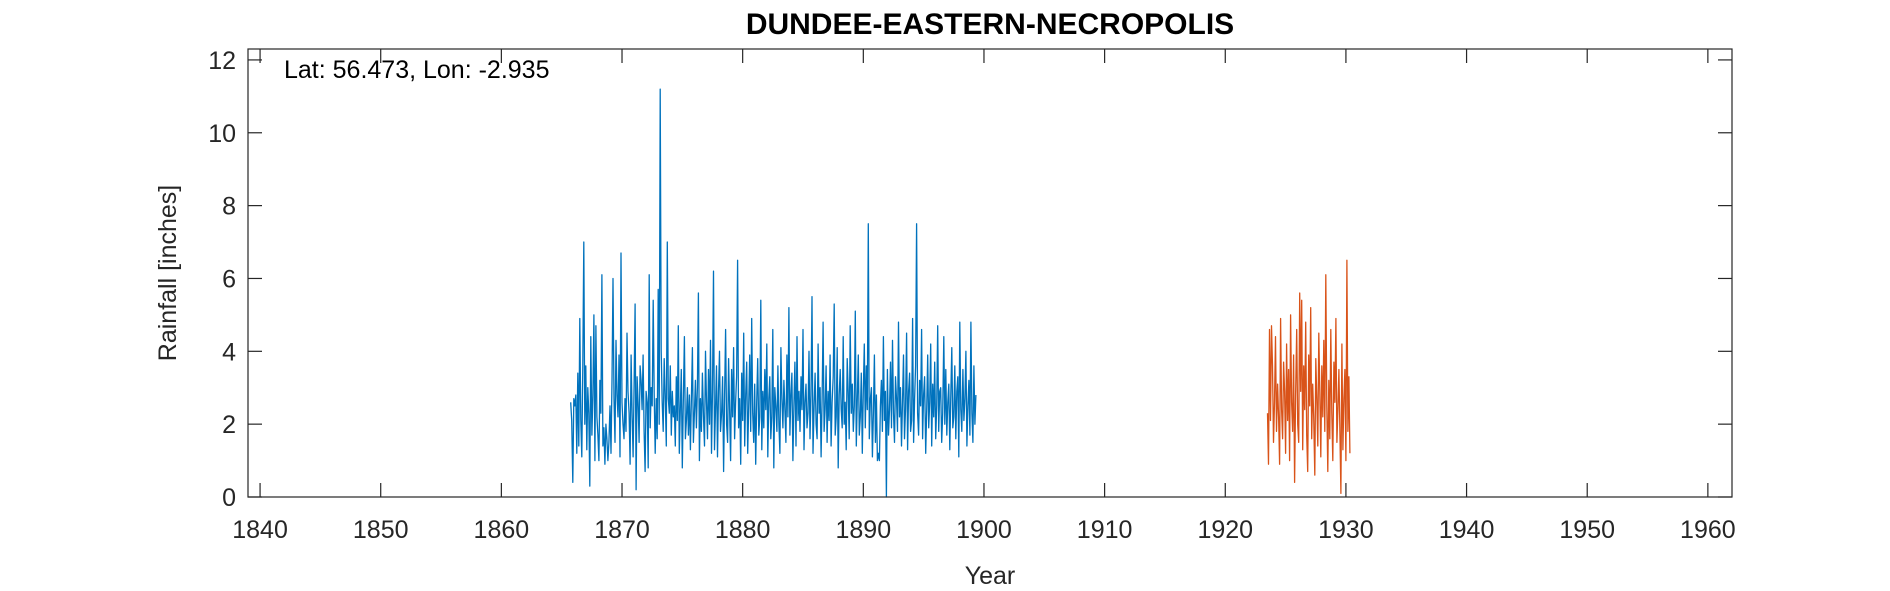 Image resolution: width=1890 pixels, height=591 pixels. I want to click on x-tick-label: 1940, so click(1467, 530).